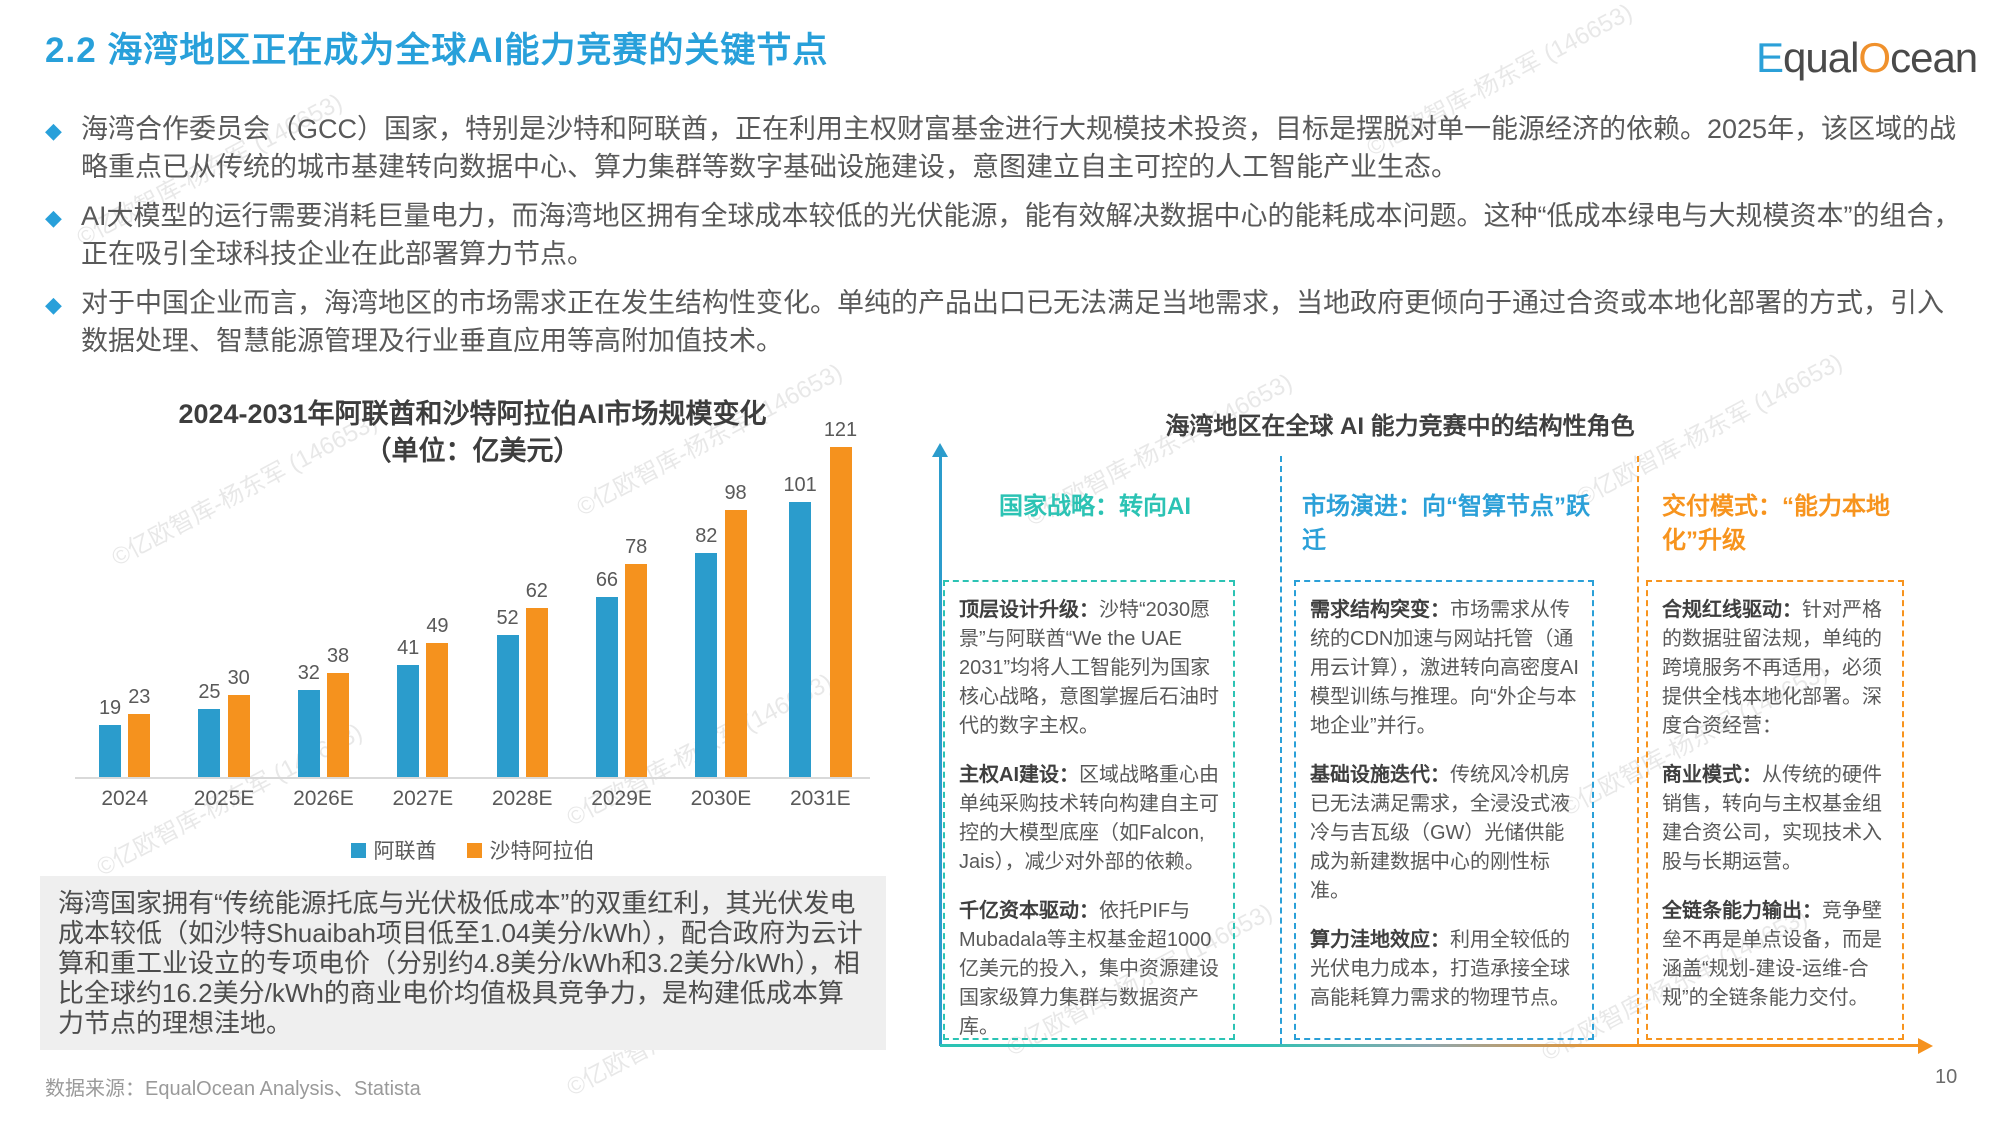  I want to click on page-title: 2.2 海湾地区正在成为全球AI能力竞赛的关键节点, so click(437, 50).